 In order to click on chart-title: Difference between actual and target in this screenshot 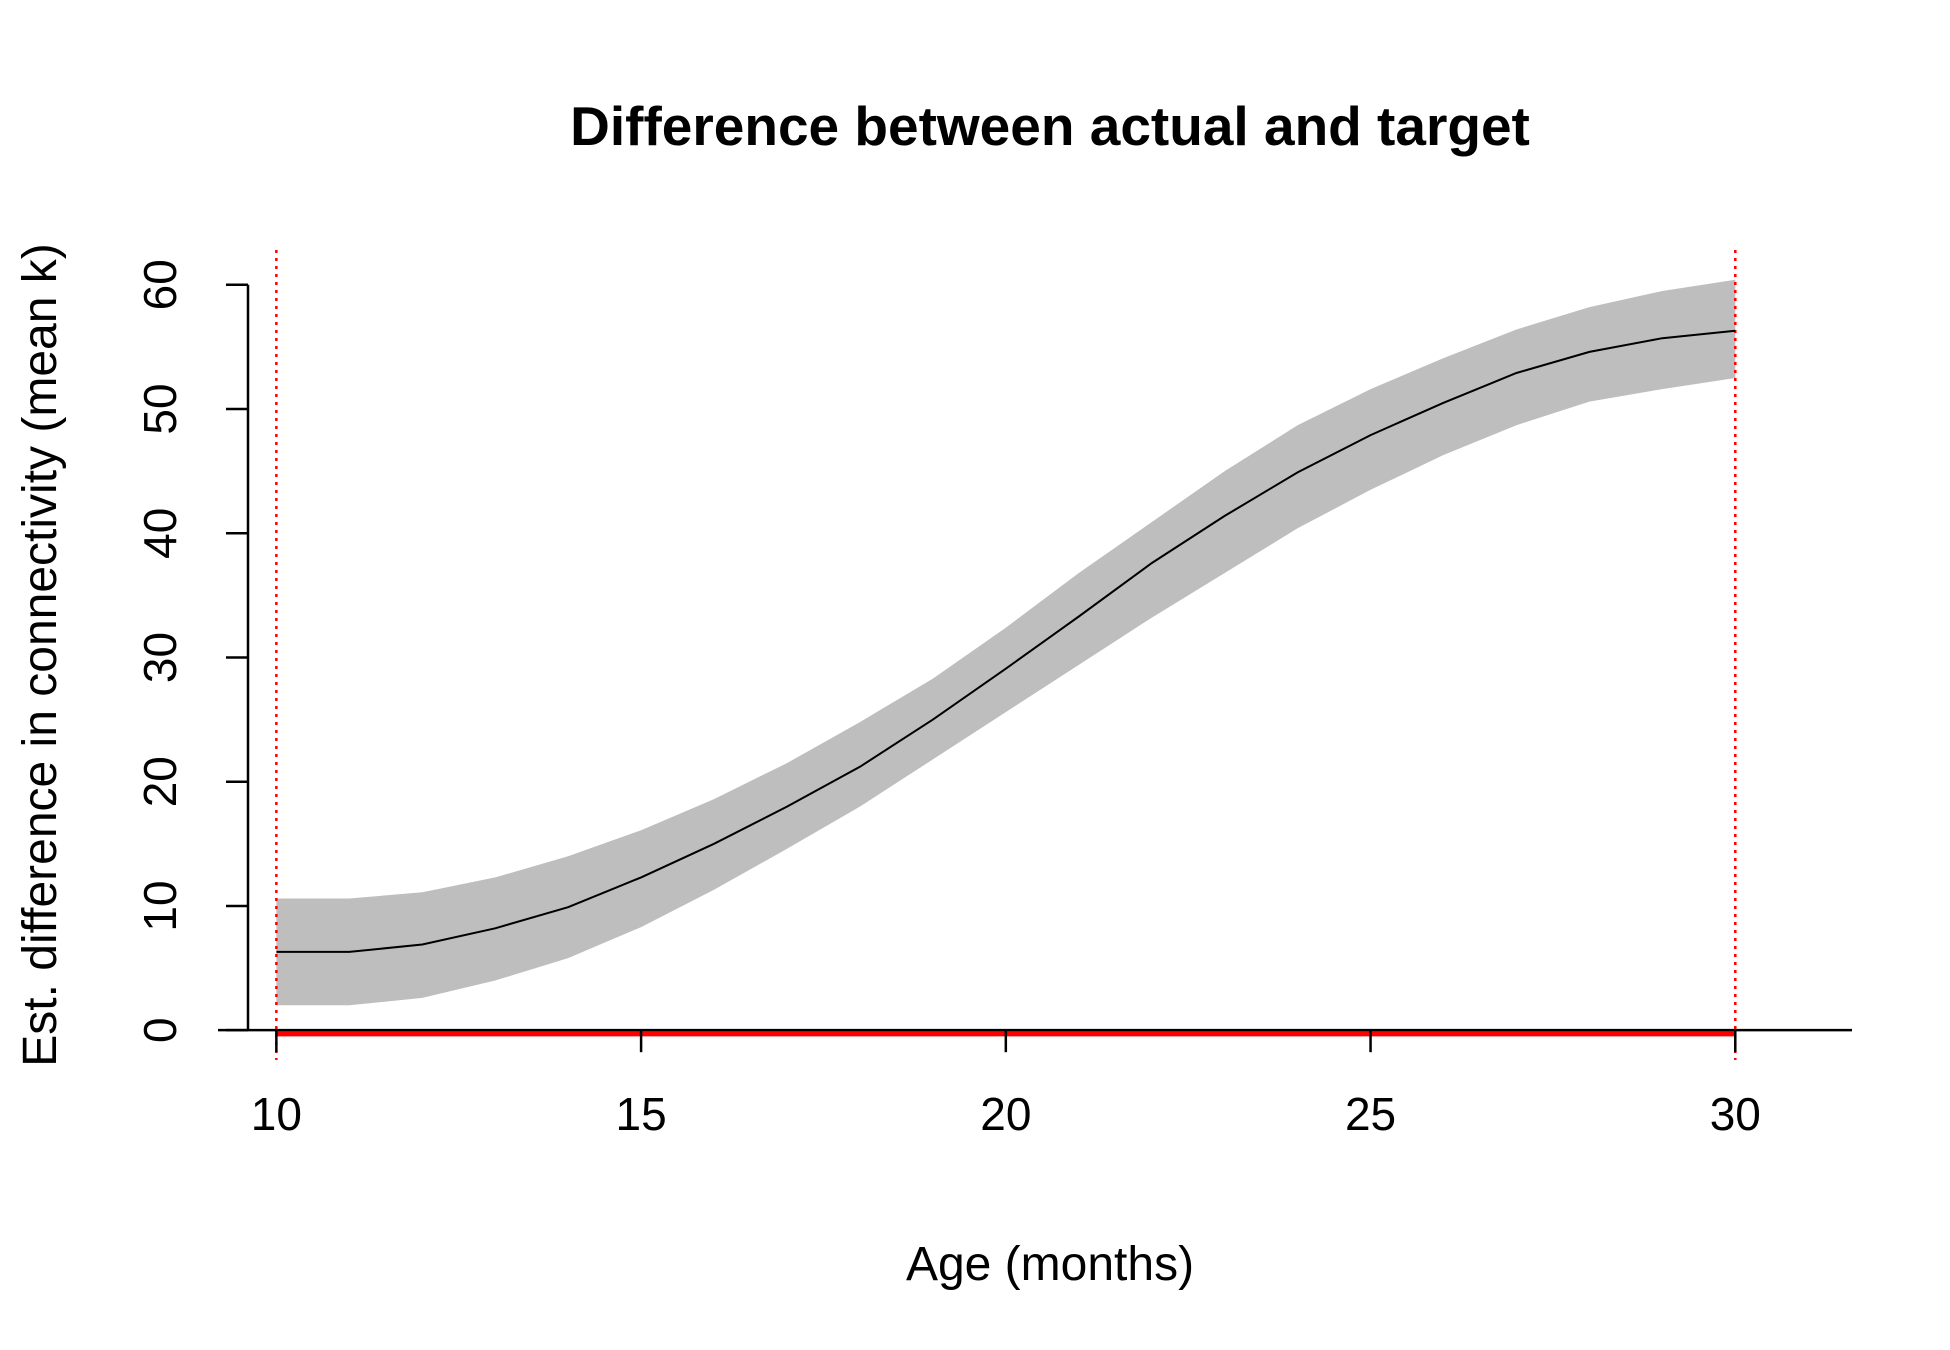, I will do `click(1050, 126)`.